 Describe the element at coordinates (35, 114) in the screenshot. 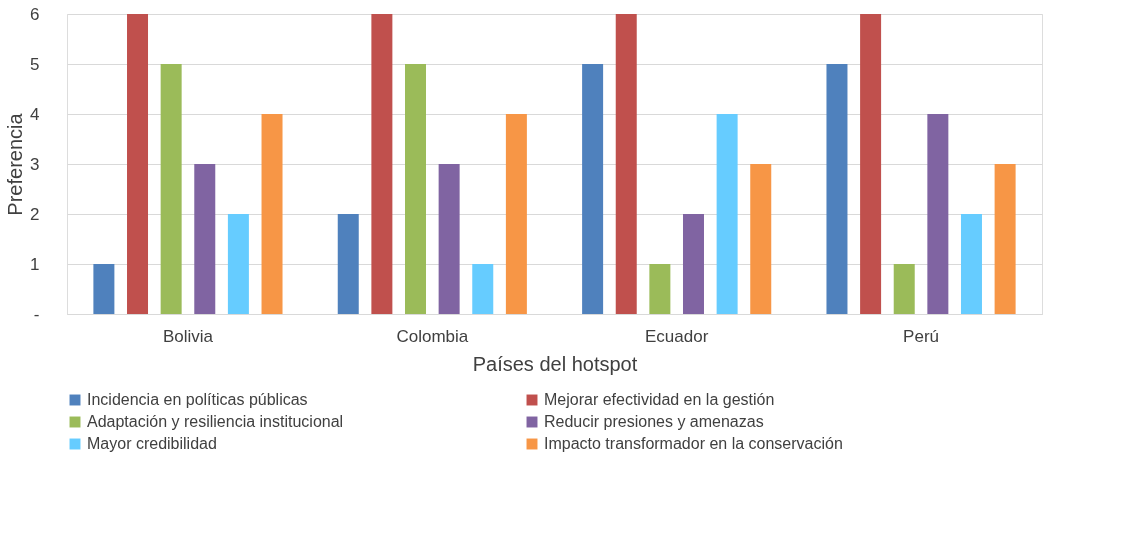

I see `y-tick-label: 4` at that location.